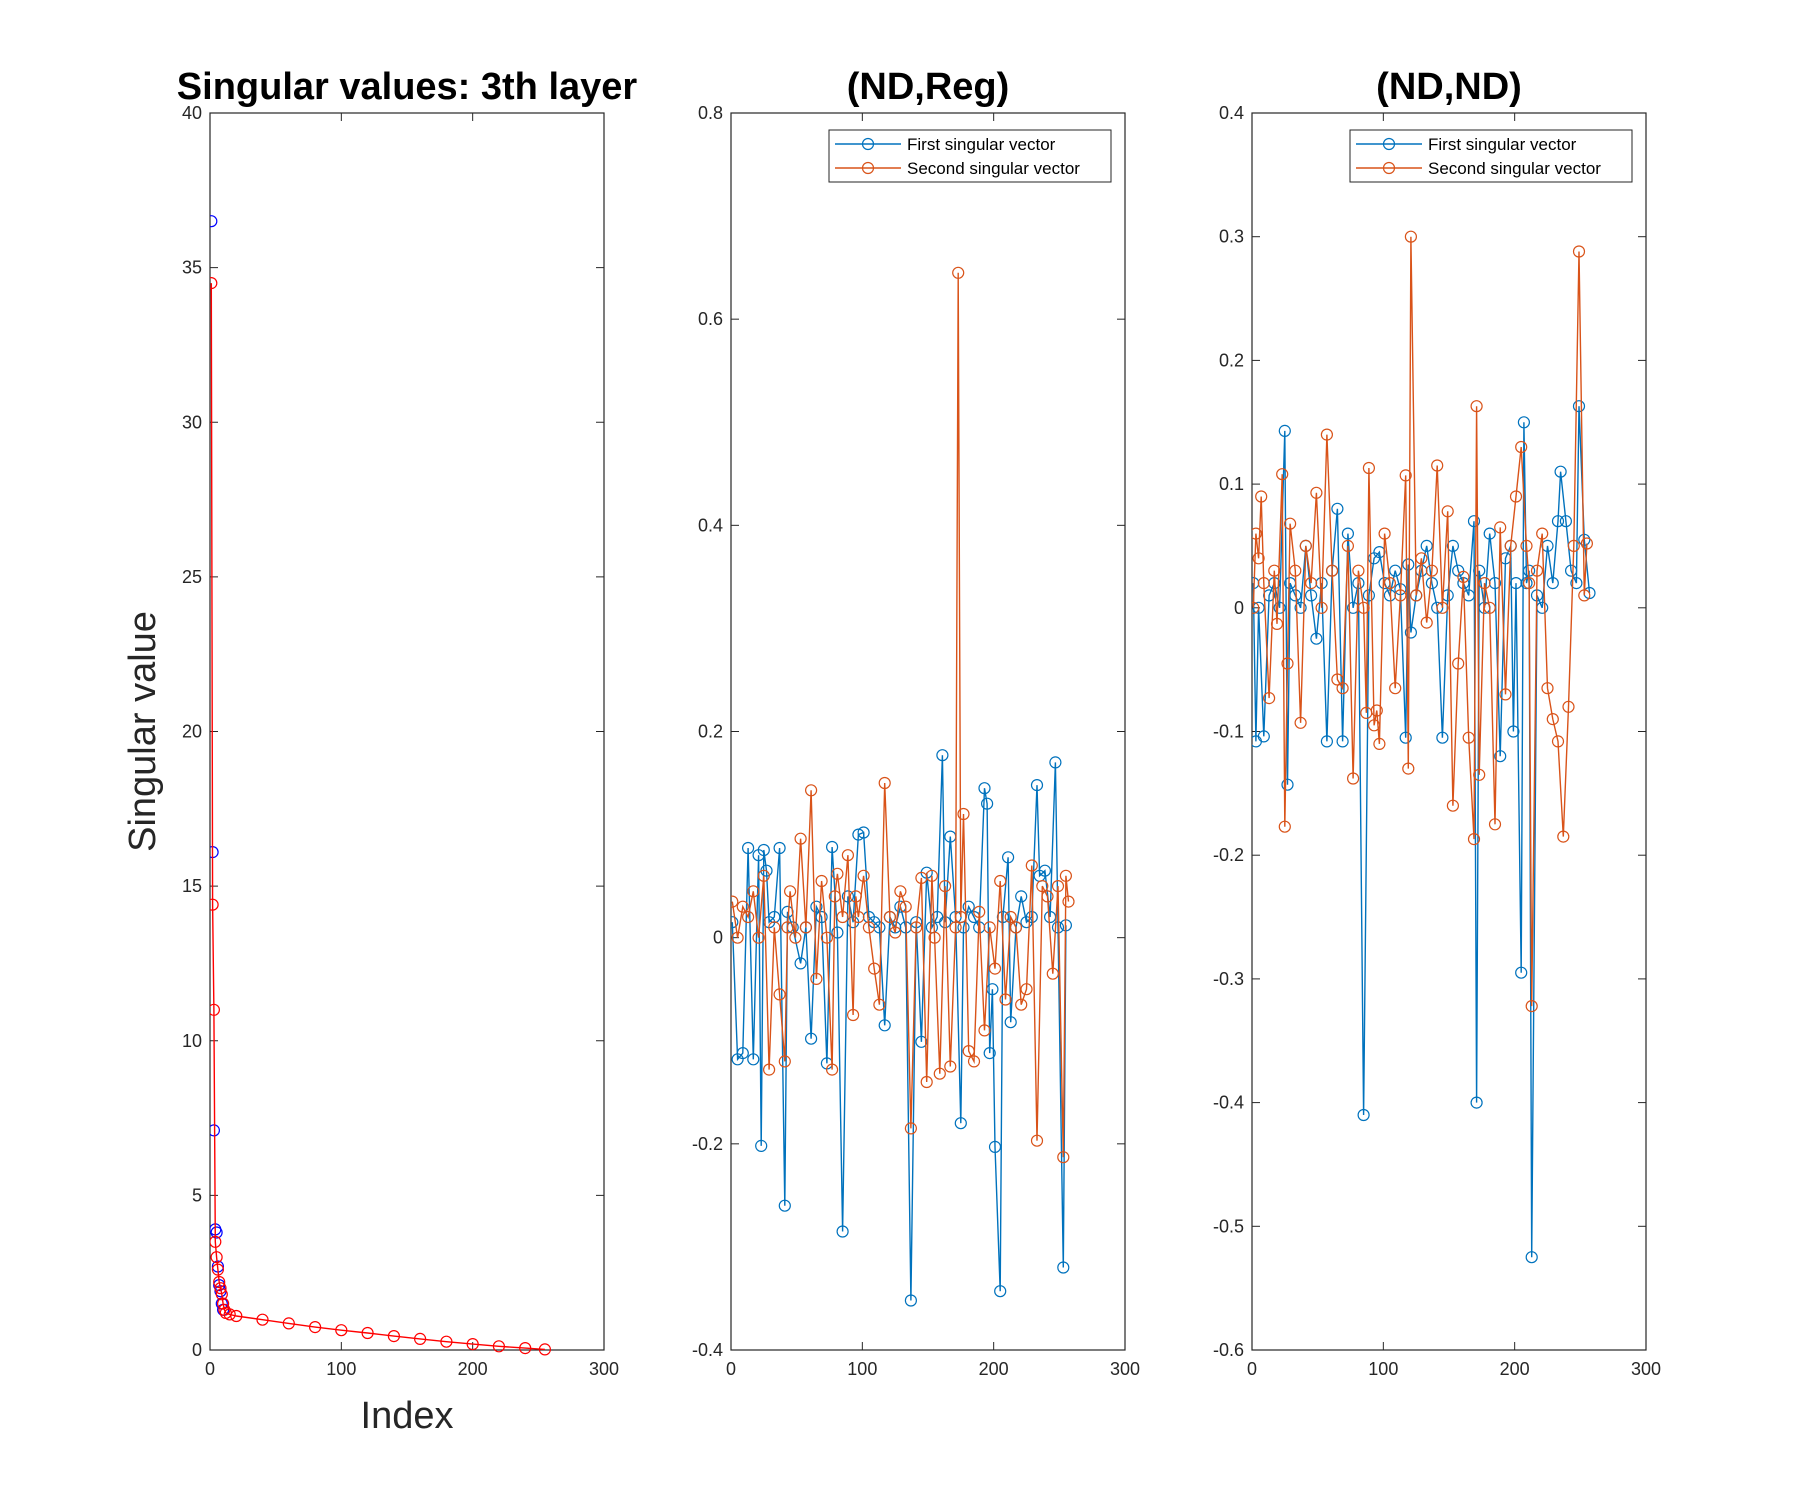 This screenshot has width=1800, height=1500. Describe the element at coordinates (981, 144) in the screenshot. I see `legend-label: First singular vector` at that location.